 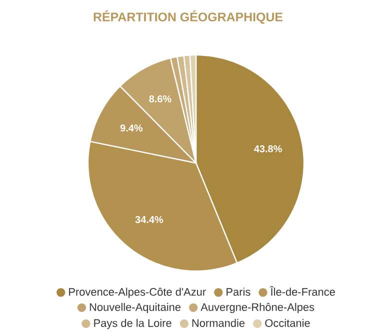 What do you see at coordinates (238, 292) in the screenshot?
I see `legend-label: Paris` at bounding box center [238, 292].